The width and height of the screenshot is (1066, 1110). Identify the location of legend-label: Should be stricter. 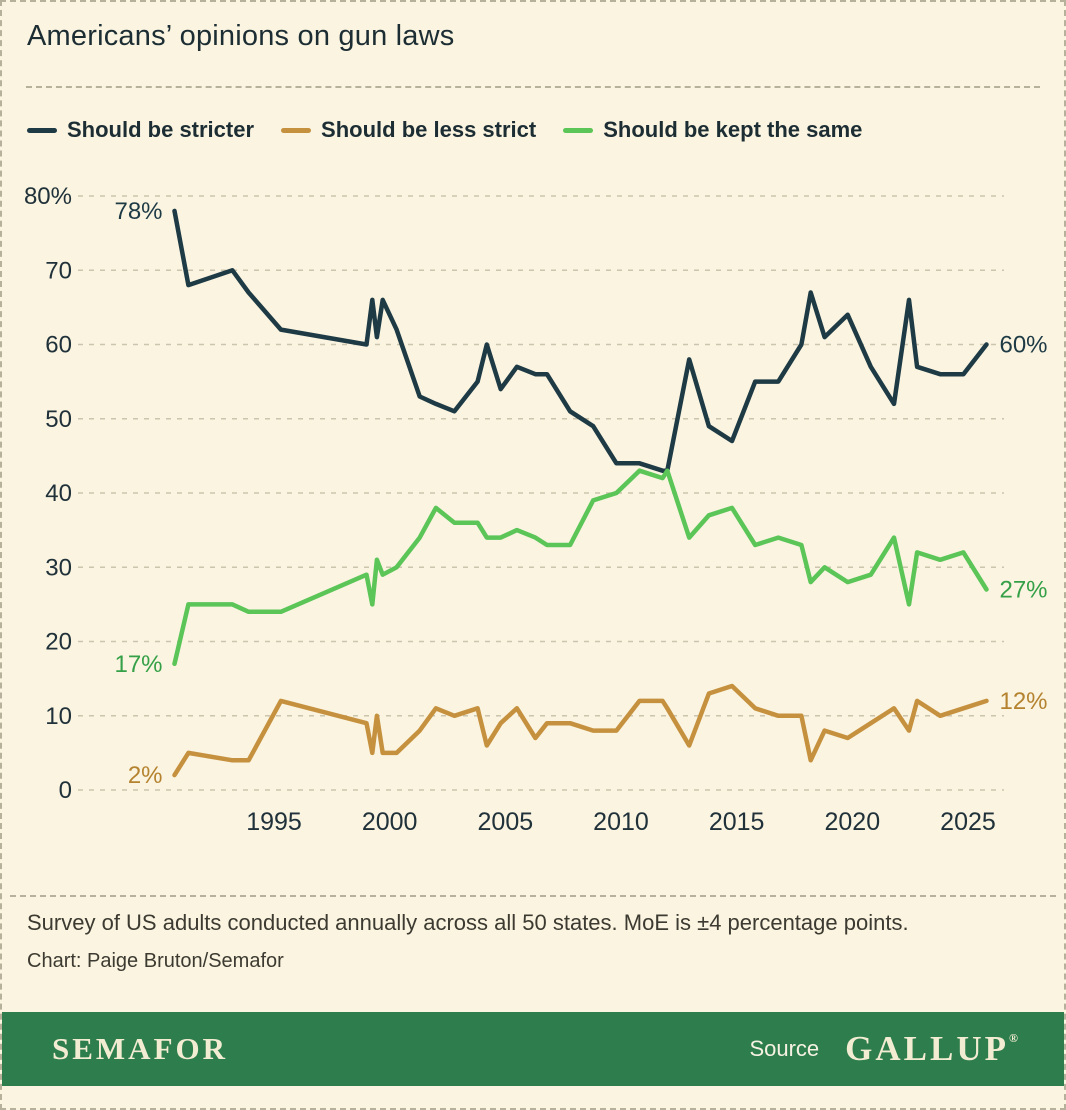
(161, 129).